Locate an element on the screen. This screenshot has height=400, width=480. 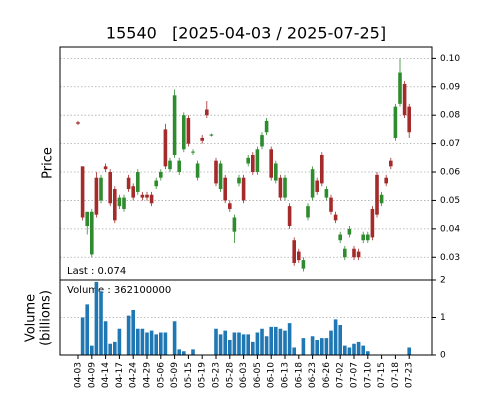
x-tick-label: 06-05 is located at coordinates (258, 375).